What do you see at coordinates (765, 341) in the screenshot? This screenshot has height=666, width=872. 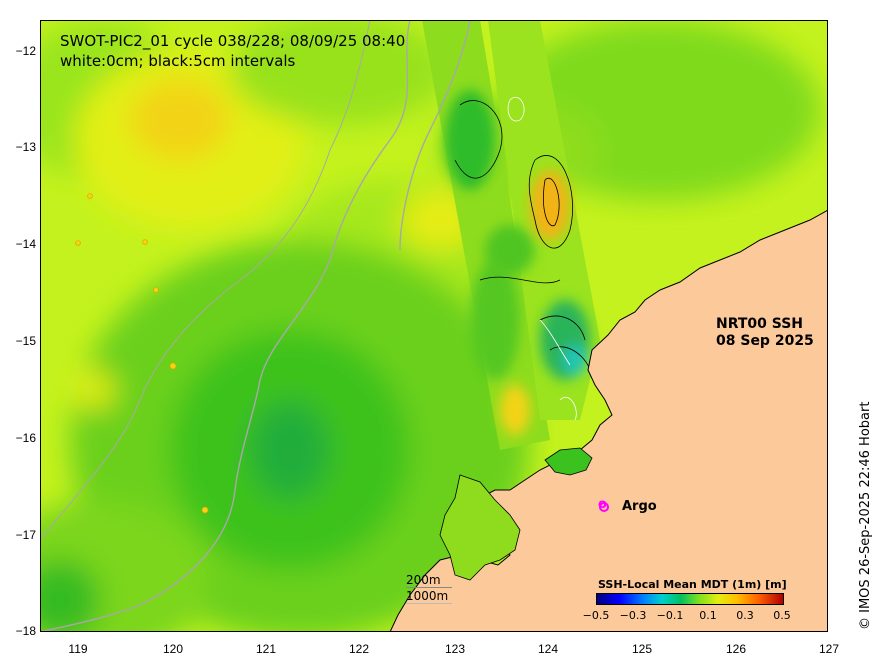 I see `product-date: 08 Sep 2025` at bounding box center [765, 341].